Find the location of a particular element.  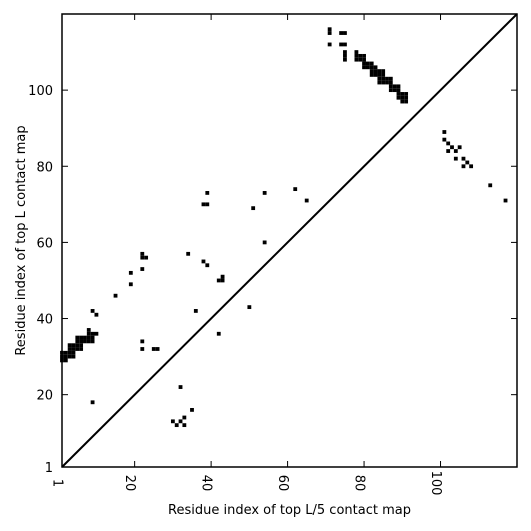

x-tick-label: 100 is located at coordinates (435, 483).